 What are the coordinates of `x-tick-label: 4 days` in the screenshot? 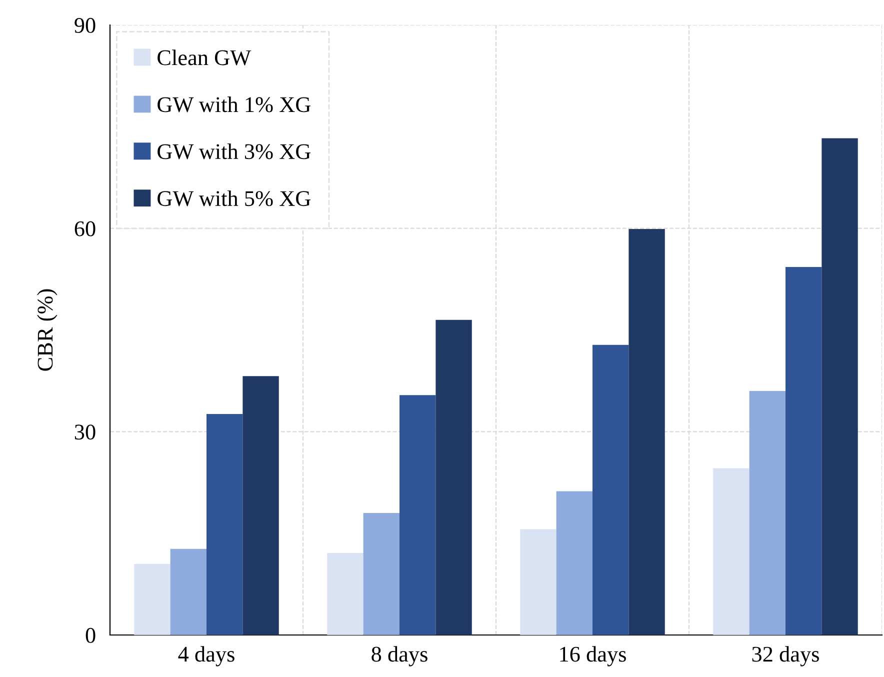 It's located at (206, 656).